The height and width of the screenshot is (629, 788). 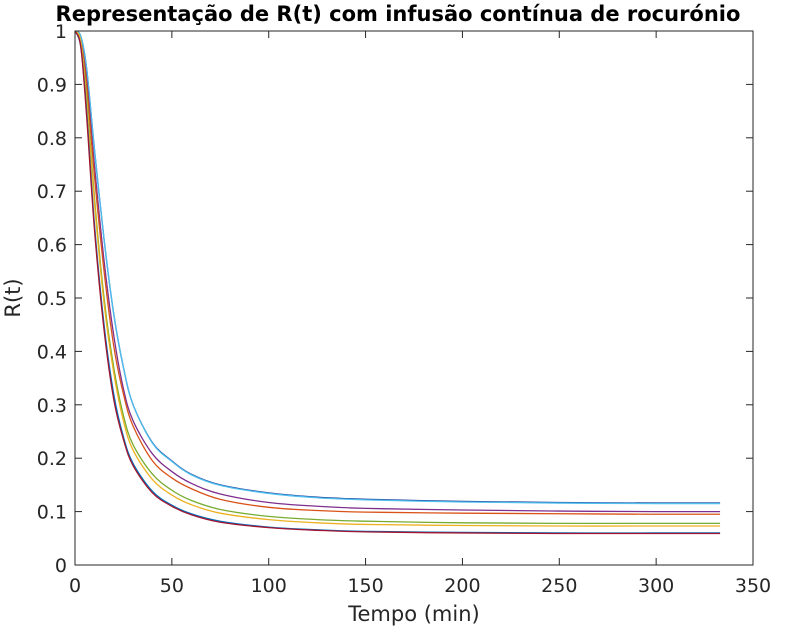 What do you see at coordinates (656, 586) in the screenshot?
I see `x-tick-label: 300` at bounding box center [656, 586].